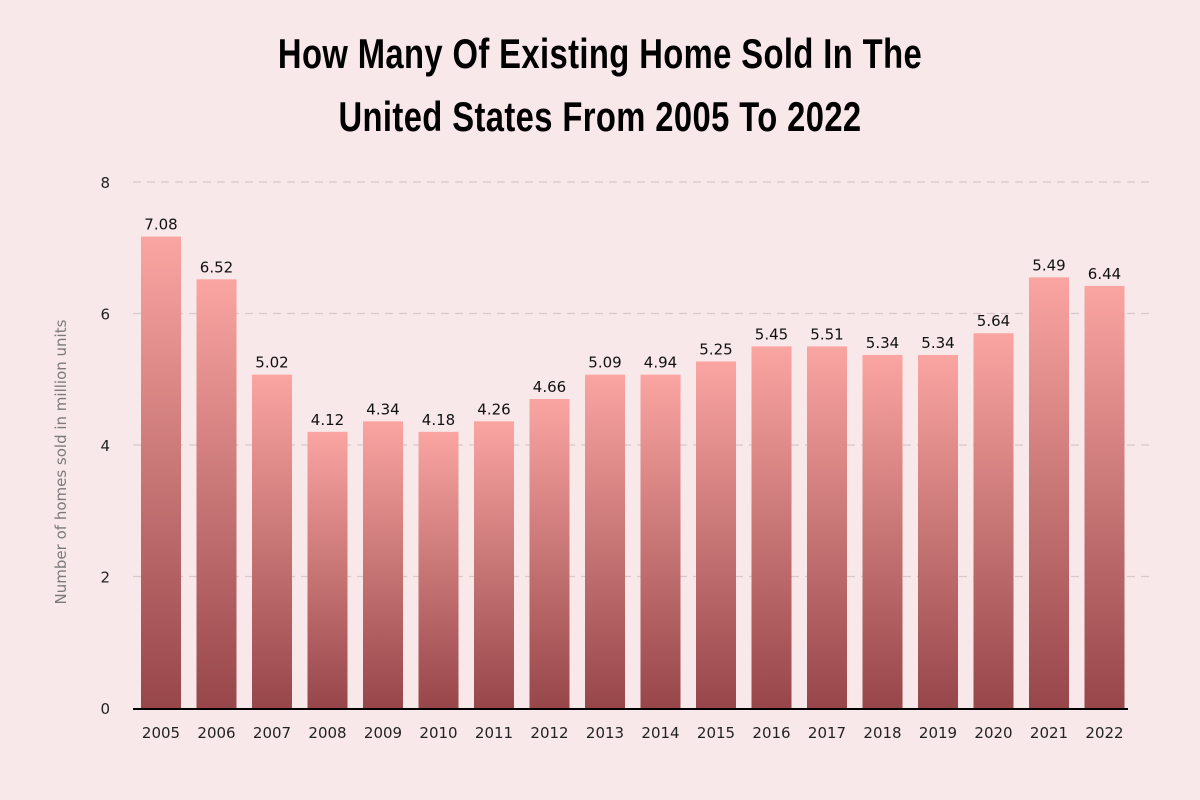 The height and width of the screenshot is (800, 1200). I want to click on data-label-2006: 6.52, so click(216, 267).